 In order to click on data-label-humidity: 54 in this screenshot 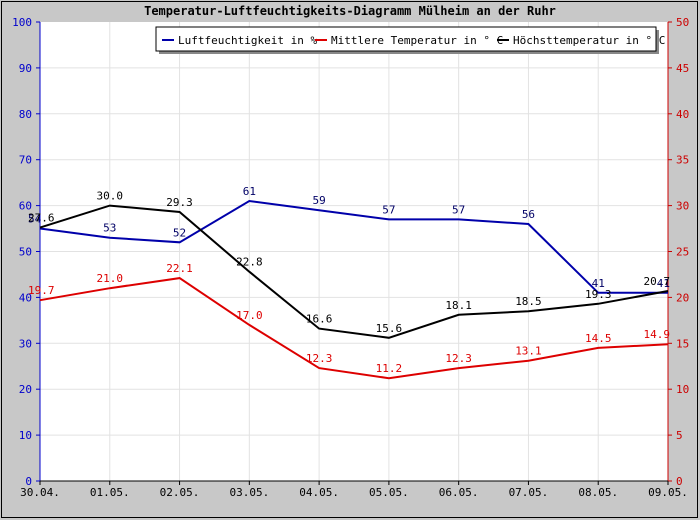, I will do `click(35, 219)`.